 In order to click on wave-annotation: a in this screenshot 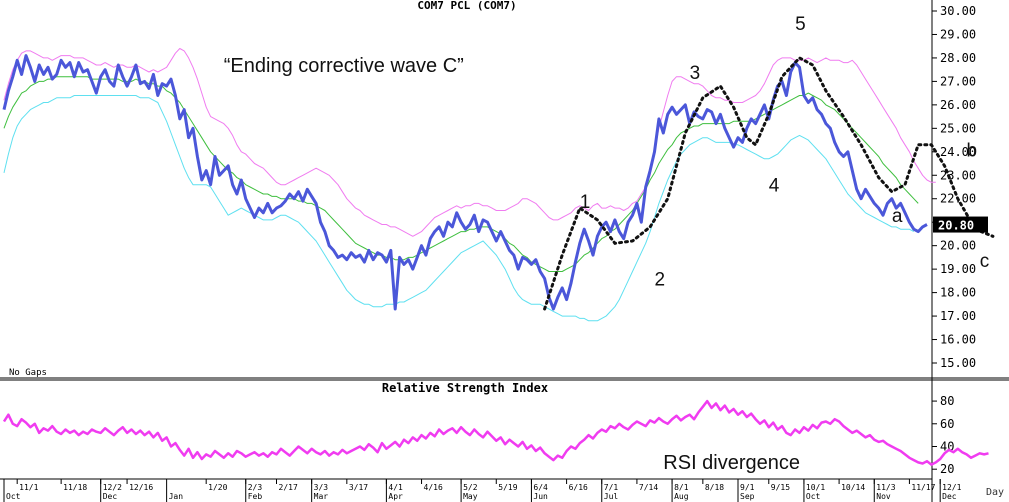, I will do `click(897, 216)`.